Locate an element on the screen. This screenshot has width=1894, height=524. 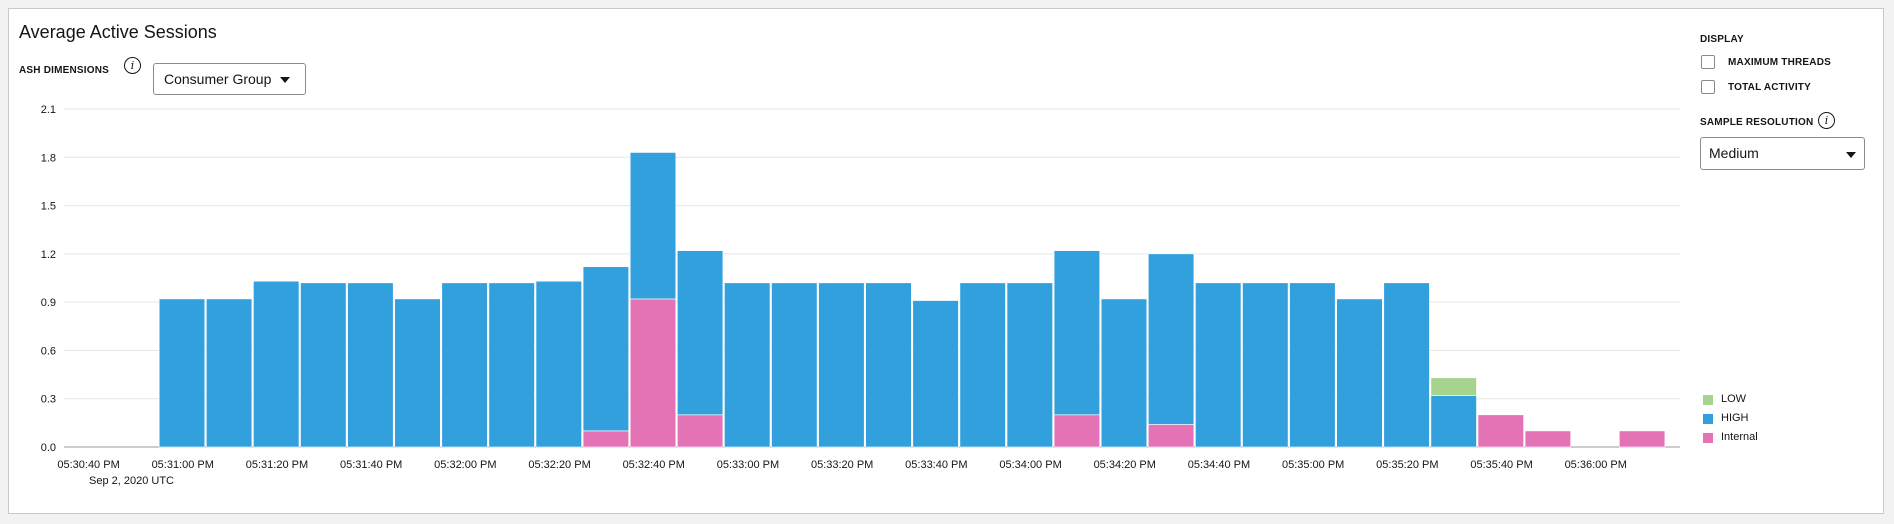
legend-swatch-internal is located at coordinates (1708, 438).